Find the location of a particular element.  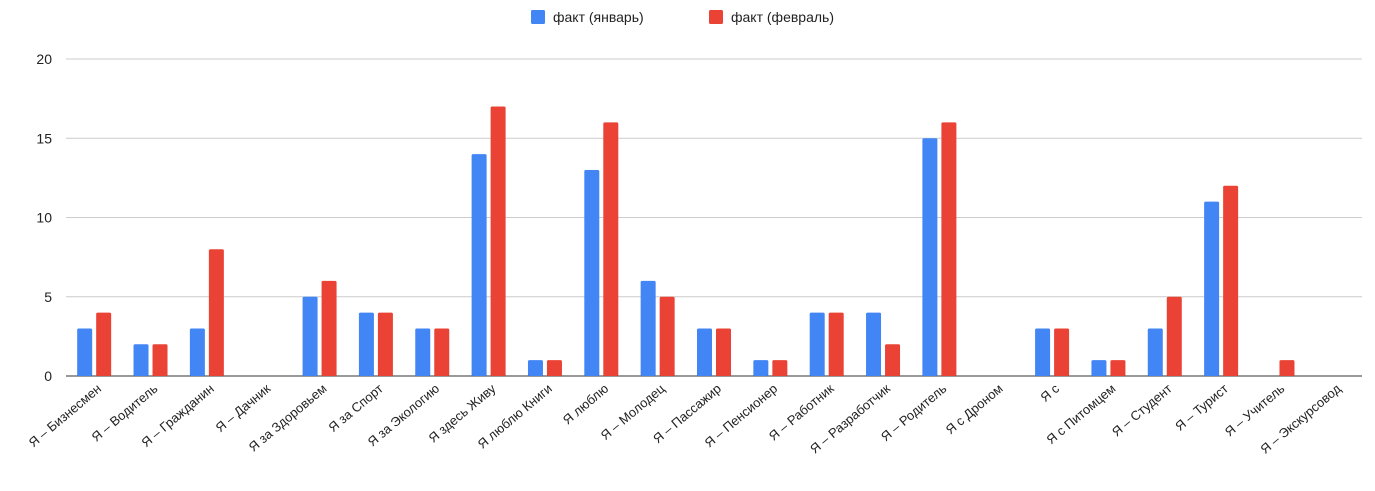

x-tick-label: Я с Дроном is located at coordinates (974, 409).